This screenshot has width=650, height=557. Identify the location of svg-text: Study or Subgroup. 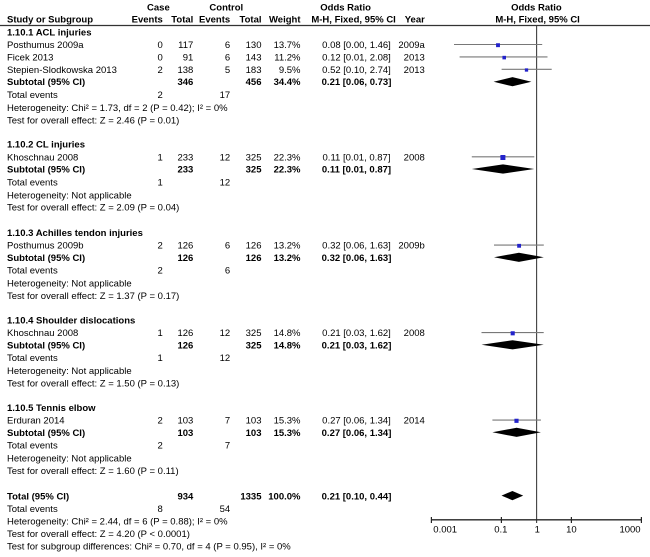
(50, 20).